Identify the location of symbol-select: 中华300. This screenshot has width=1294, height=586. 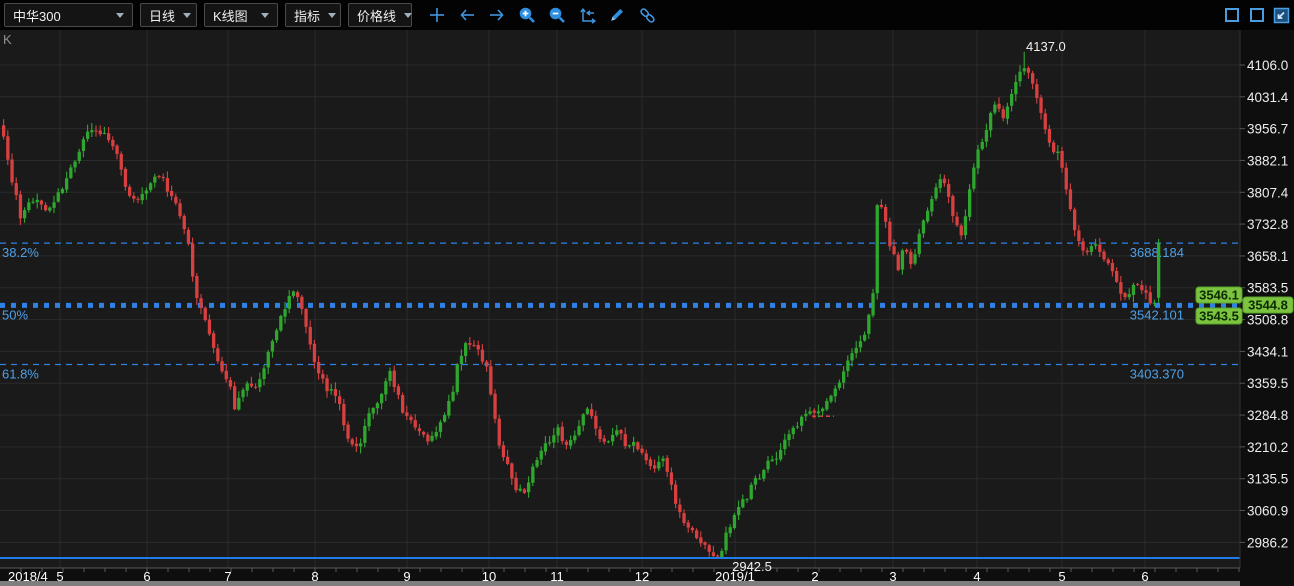
(68, 15).